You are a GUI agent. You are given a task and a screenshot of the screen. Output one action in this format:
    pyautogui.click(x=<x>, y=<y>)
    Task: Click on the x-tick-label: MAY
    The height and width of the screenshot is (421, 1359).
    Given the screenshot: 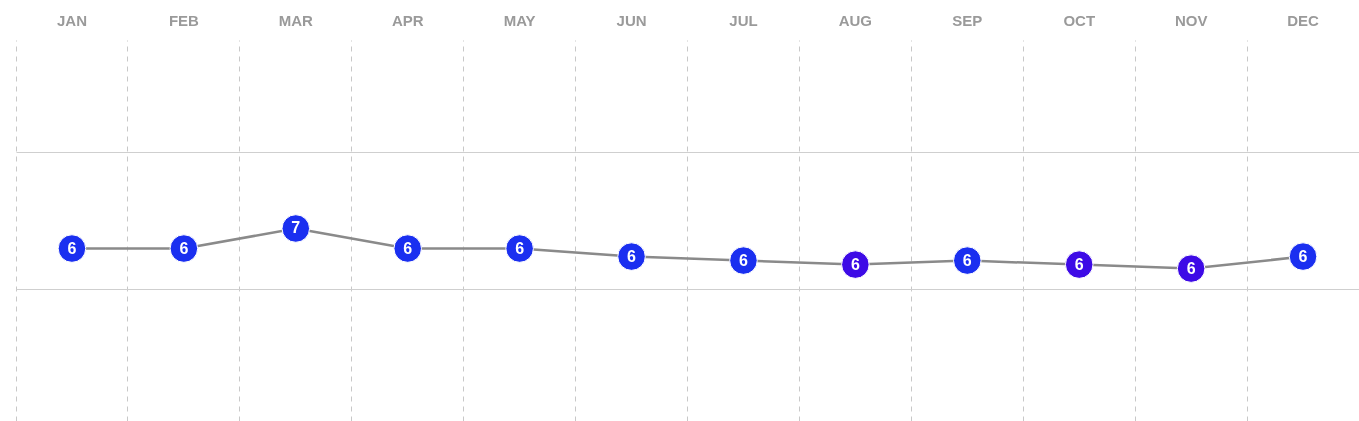 What is the action you would take?
    pyautogui.click(x=519, y=20)
    